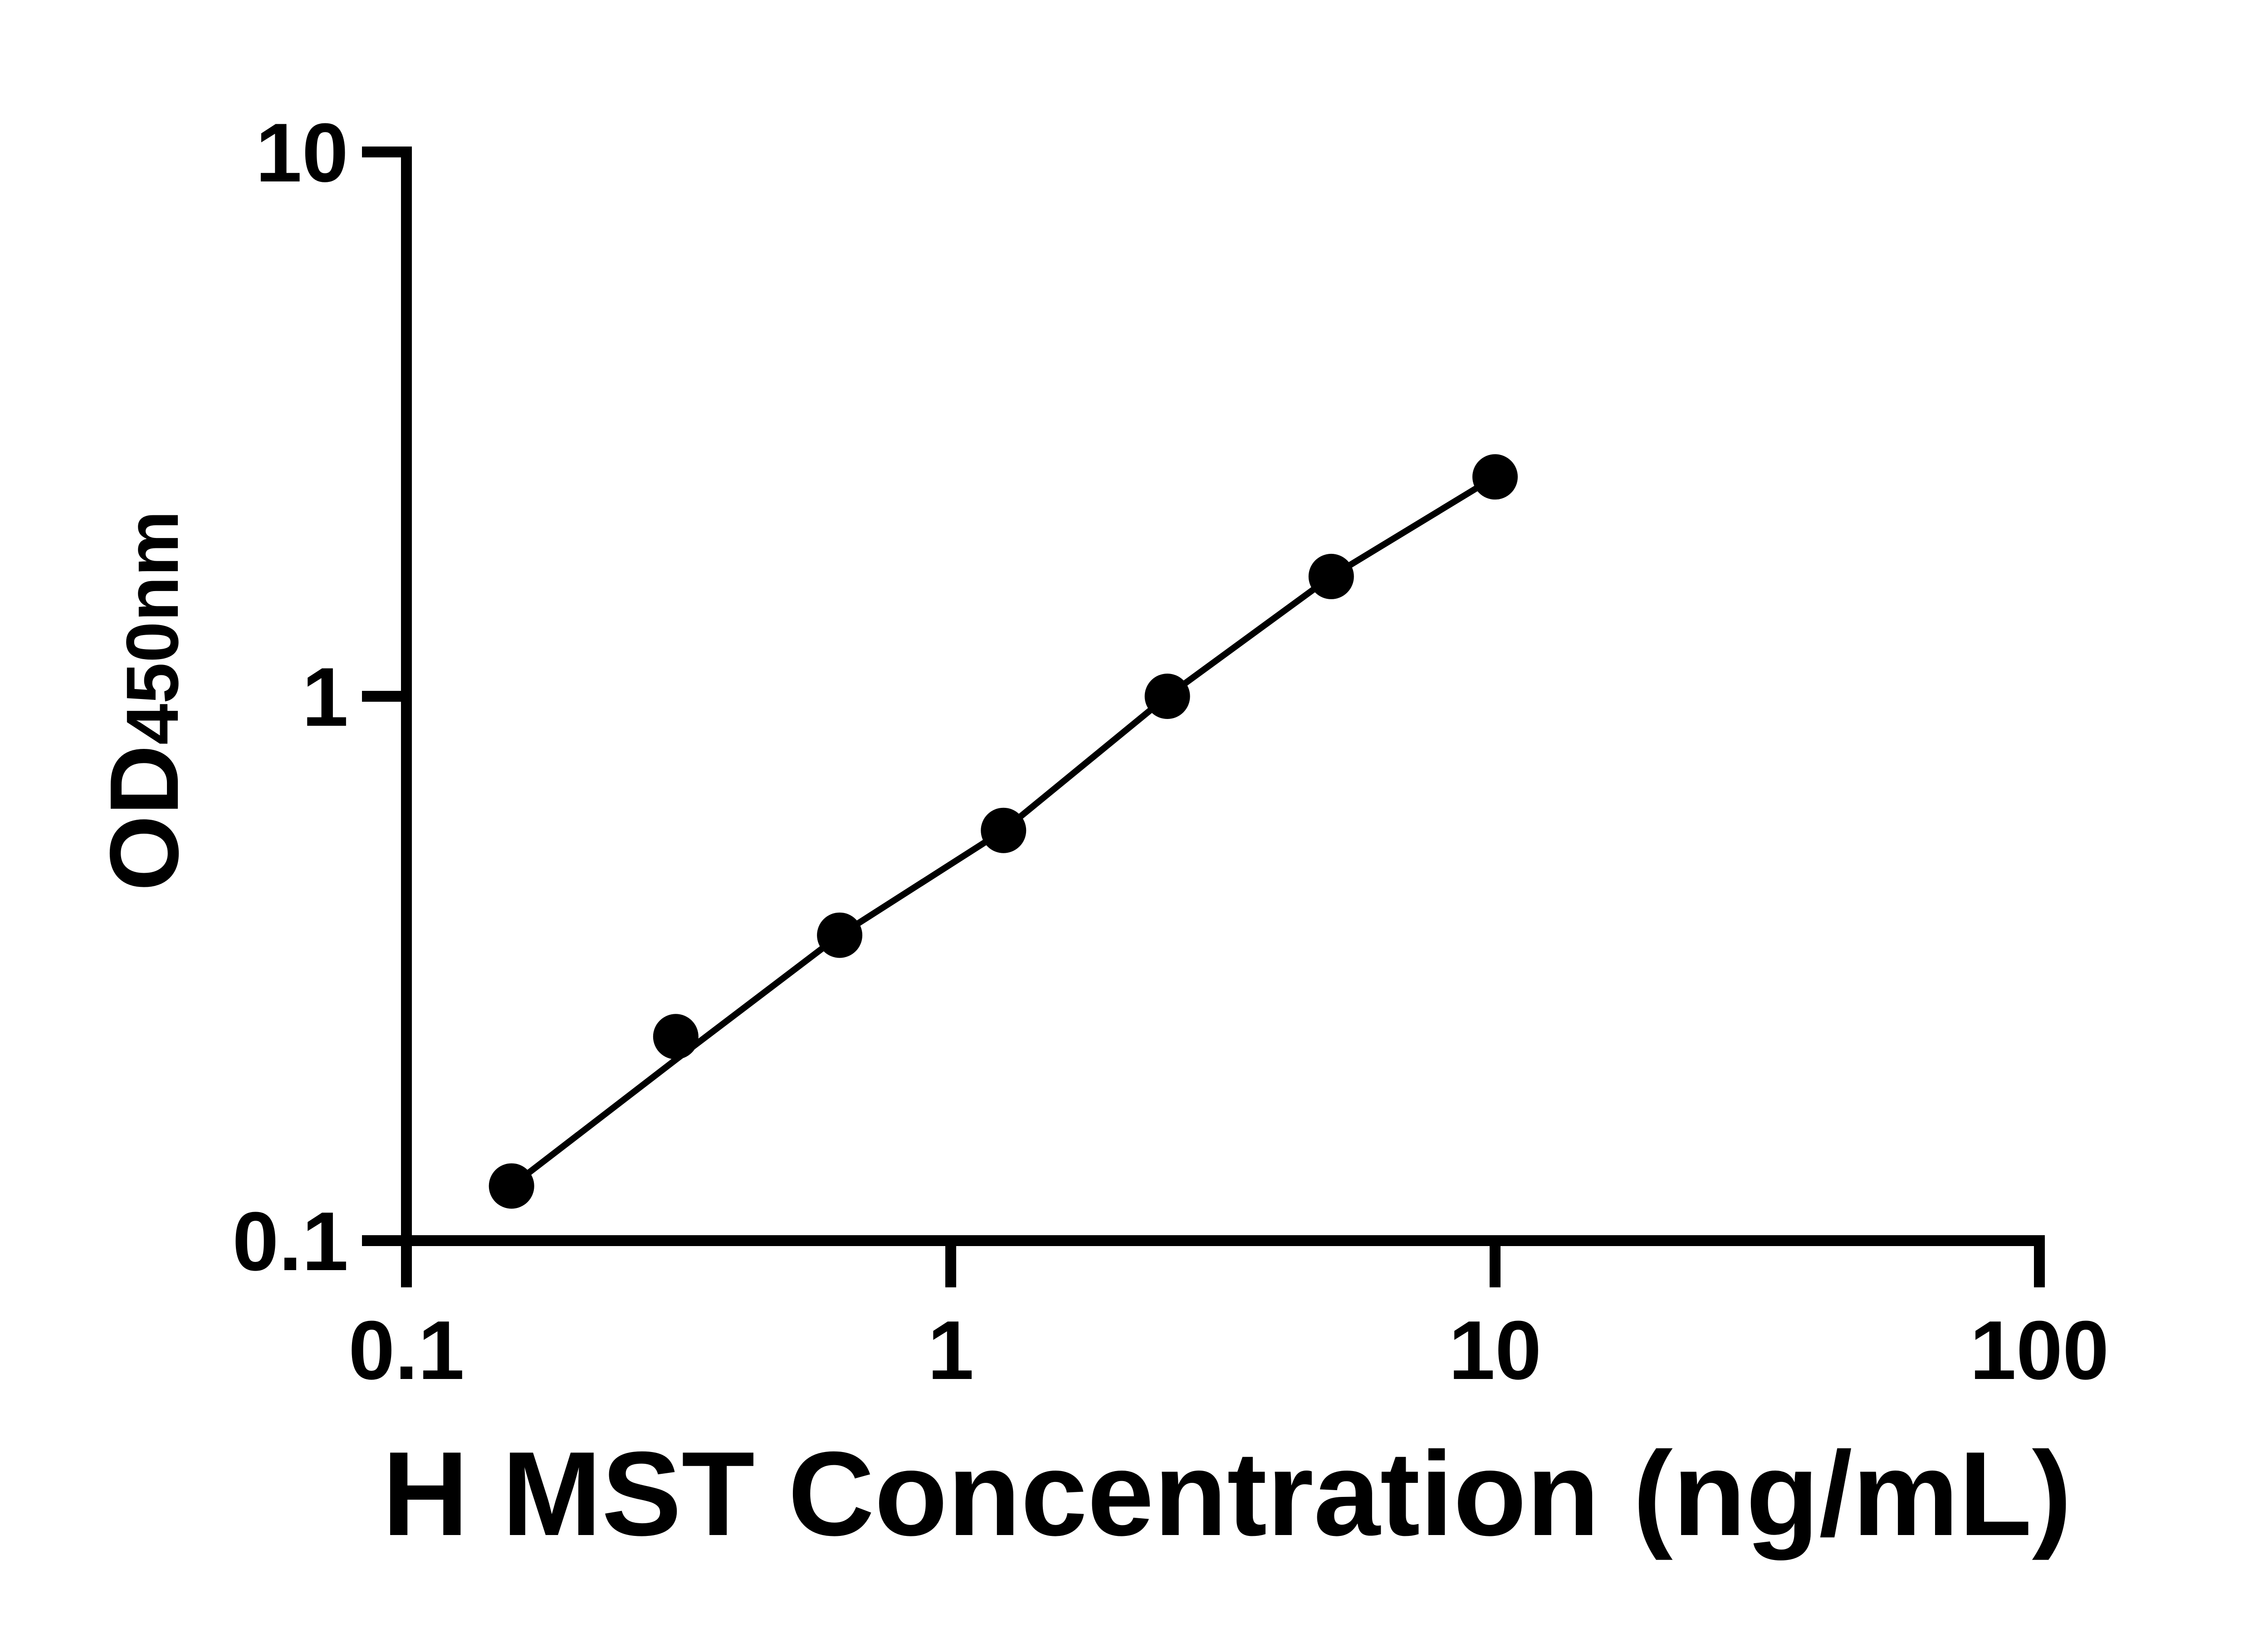 Image resolution: width=2268 pixels, height=1633 pixels. Describe the element at coordinates (144, 818) in the screenshot. I see `y-axis-title-main: OD` at that location.